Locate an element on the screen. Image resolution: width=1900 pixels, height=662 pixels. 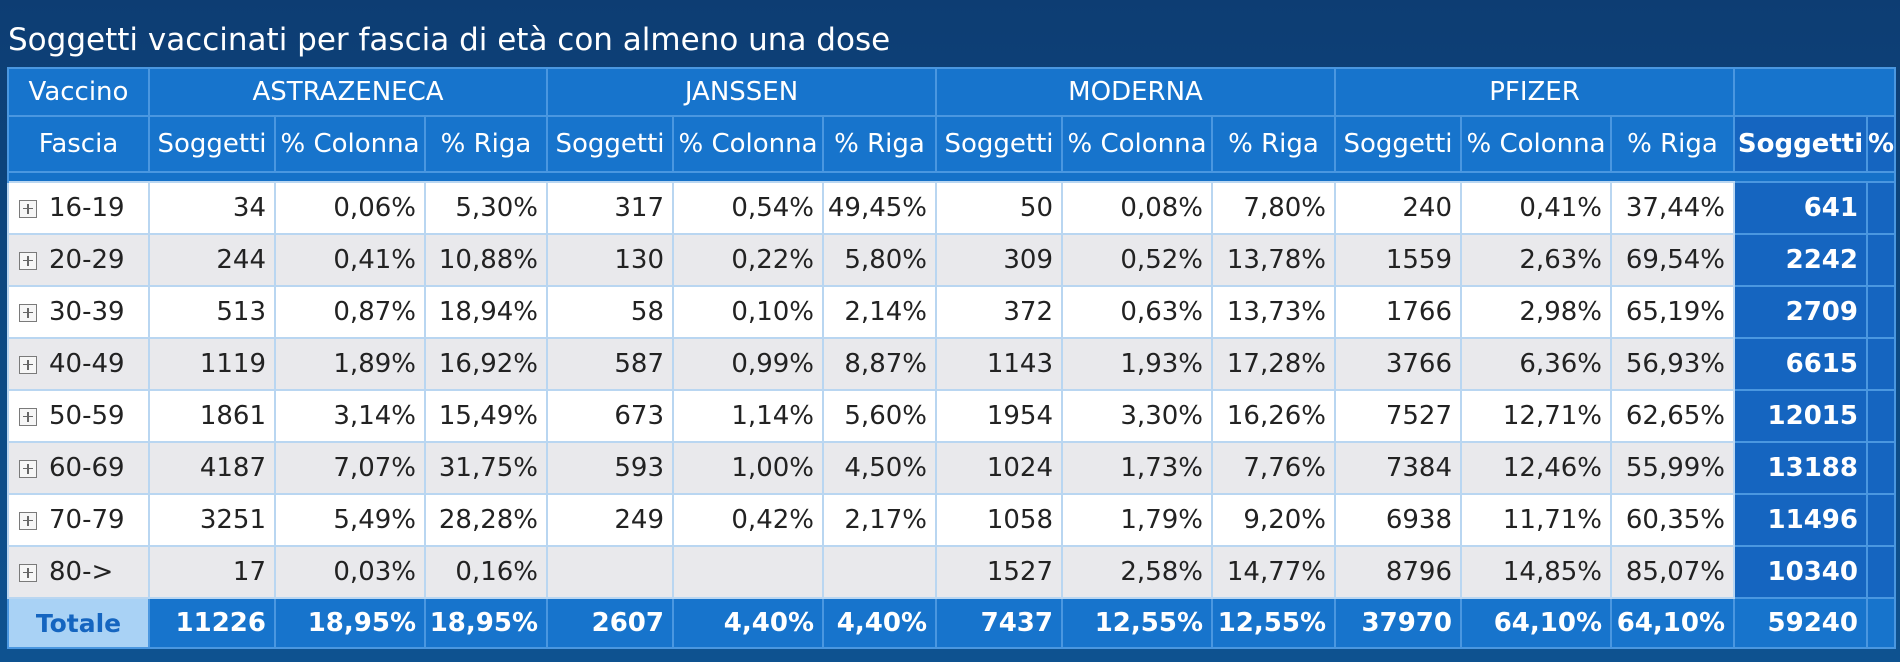
data-cell: 240 is located at coordinates (1398, 208).